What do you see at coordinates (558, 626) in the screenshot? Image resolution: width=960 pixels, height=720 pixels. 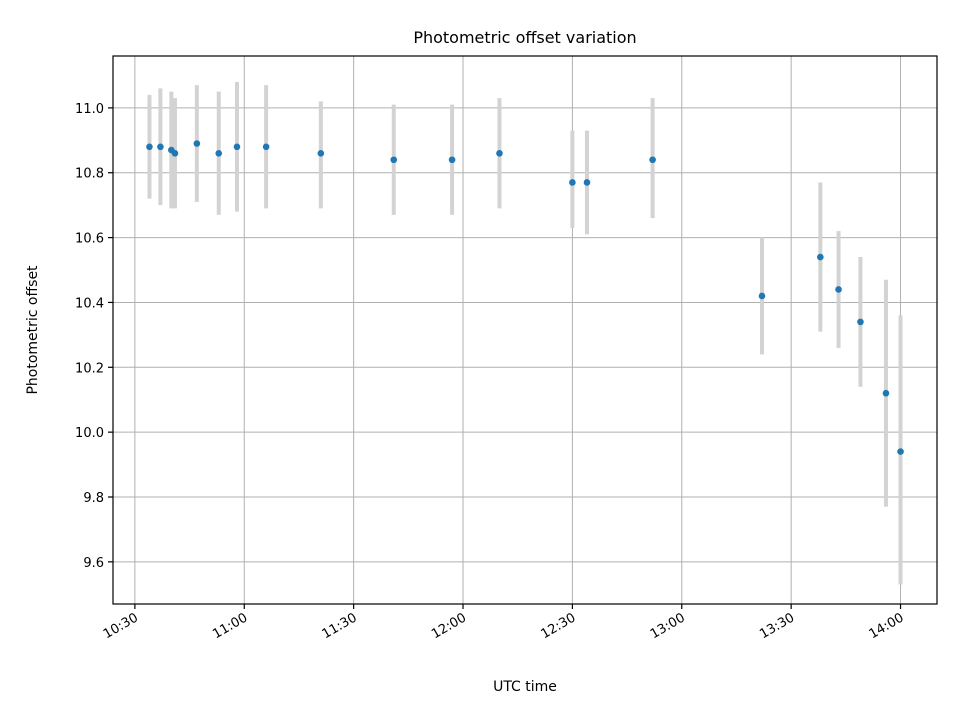 I see `x-tick-label: 12:30` at bounding box center [558, 626].